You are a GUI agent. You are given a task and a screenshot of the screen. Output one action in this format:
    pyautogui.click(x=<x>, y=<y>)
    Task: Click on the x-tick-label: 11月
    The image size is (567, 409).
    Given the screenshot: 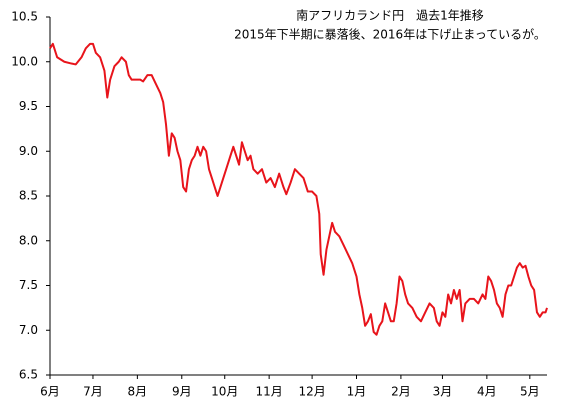 What is the action you would take?
    pyautogui.click(x=268, y=392)
    